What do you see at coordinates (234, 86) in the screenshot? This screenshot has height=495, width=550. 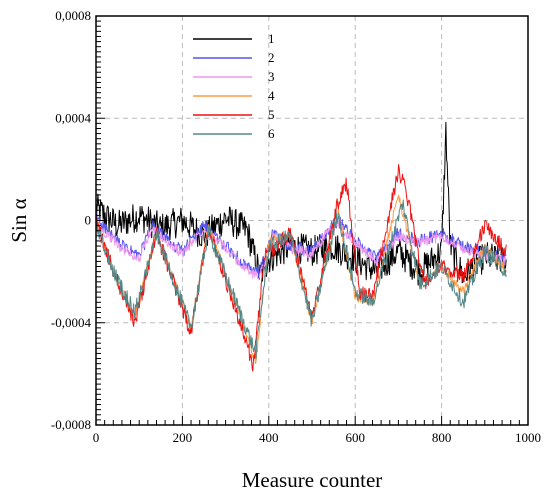 I see `legend: 1 2 3 4 5 6` at bounding box center [234, 86].